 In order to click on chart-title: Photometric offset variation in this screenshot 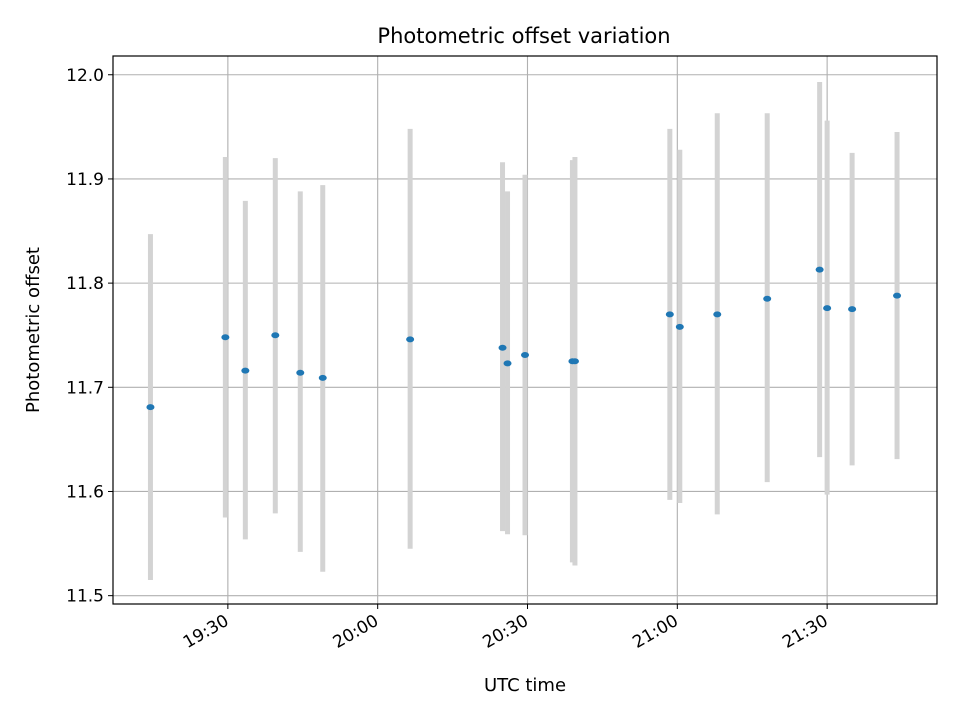, I will do `click(523, 36)`.